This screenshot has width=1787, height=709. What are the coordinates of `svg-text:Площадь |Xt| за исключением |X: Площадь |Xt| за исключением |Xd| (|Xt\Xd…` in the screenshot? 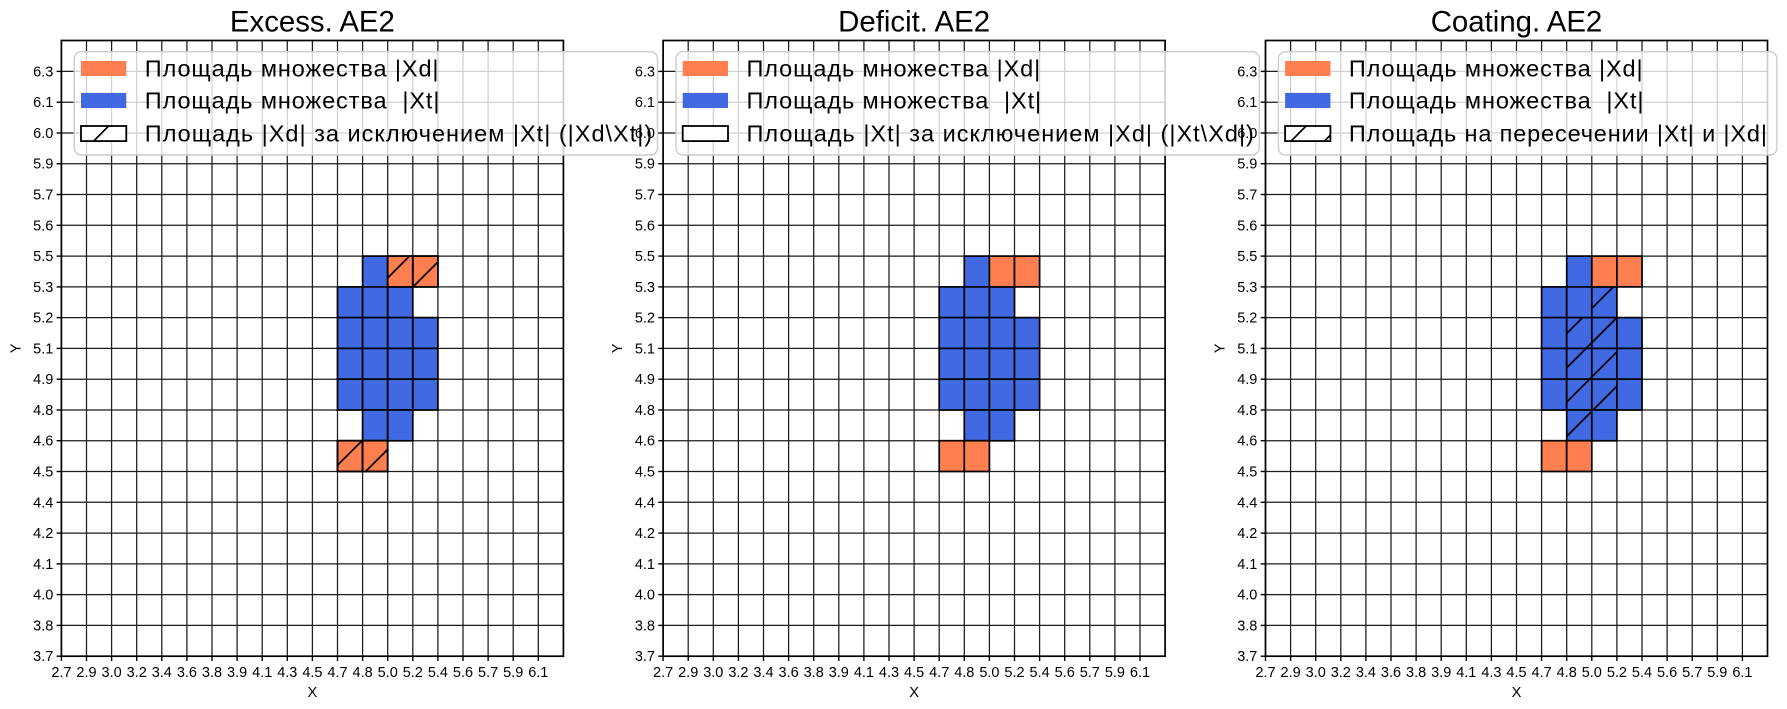 It's located at (1001, 134).